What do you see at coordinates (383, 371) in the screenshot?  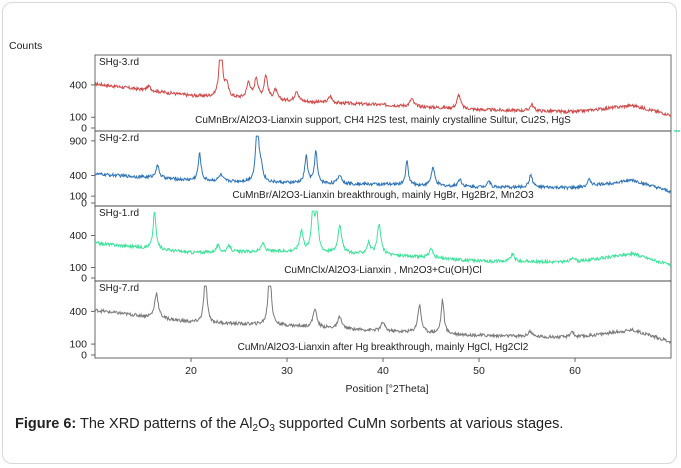 I see `x-tick-label-40: 40` at bounding box center [383, 371].